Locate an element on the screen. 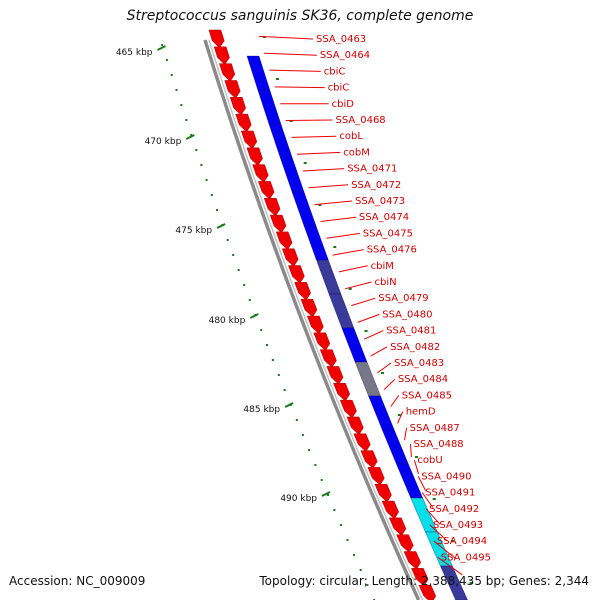 This screenshot has height=600, width=600. kbp-label: 480 kbp is located at coordinates (227, 321).